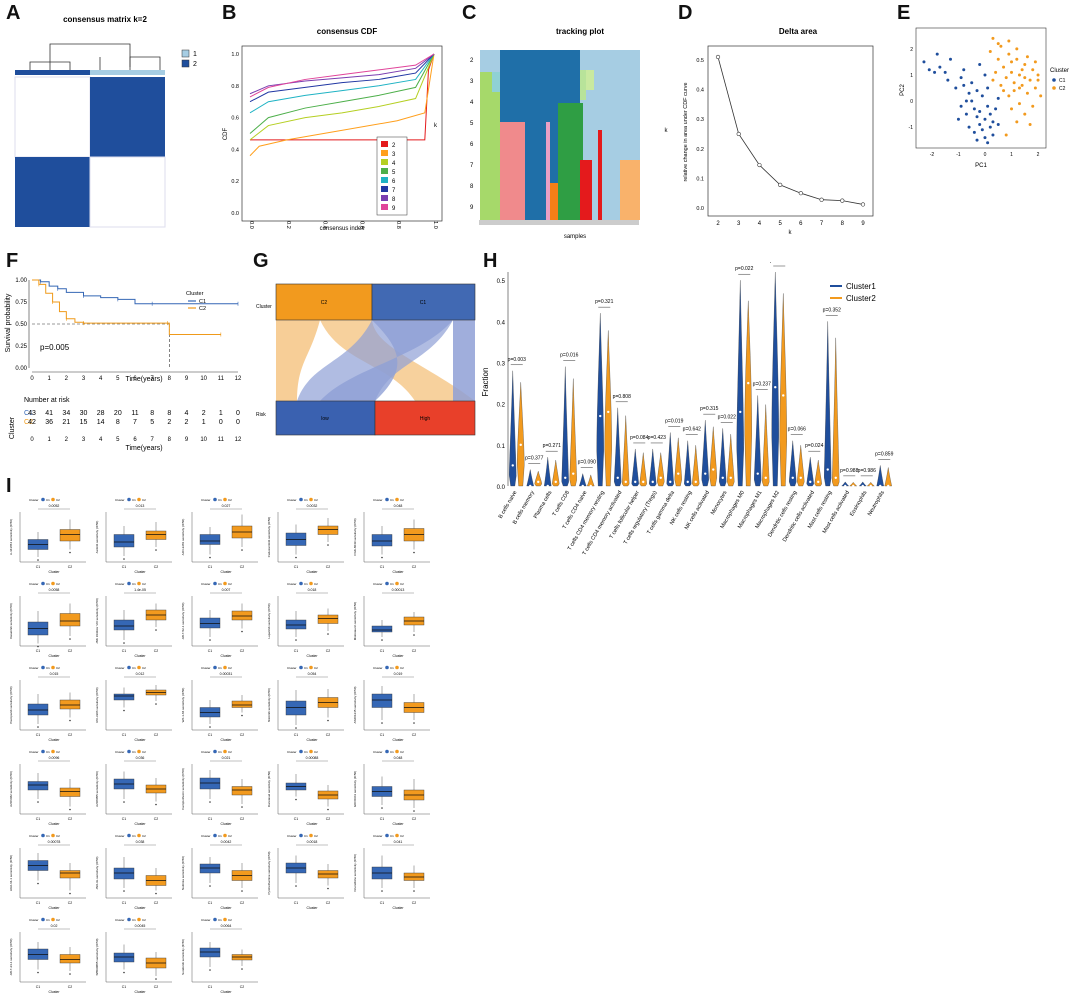  Describe the element at coordinates (312, 758) in the screenshot. I see `boxplot-pvalue: 0.00088` at that location.